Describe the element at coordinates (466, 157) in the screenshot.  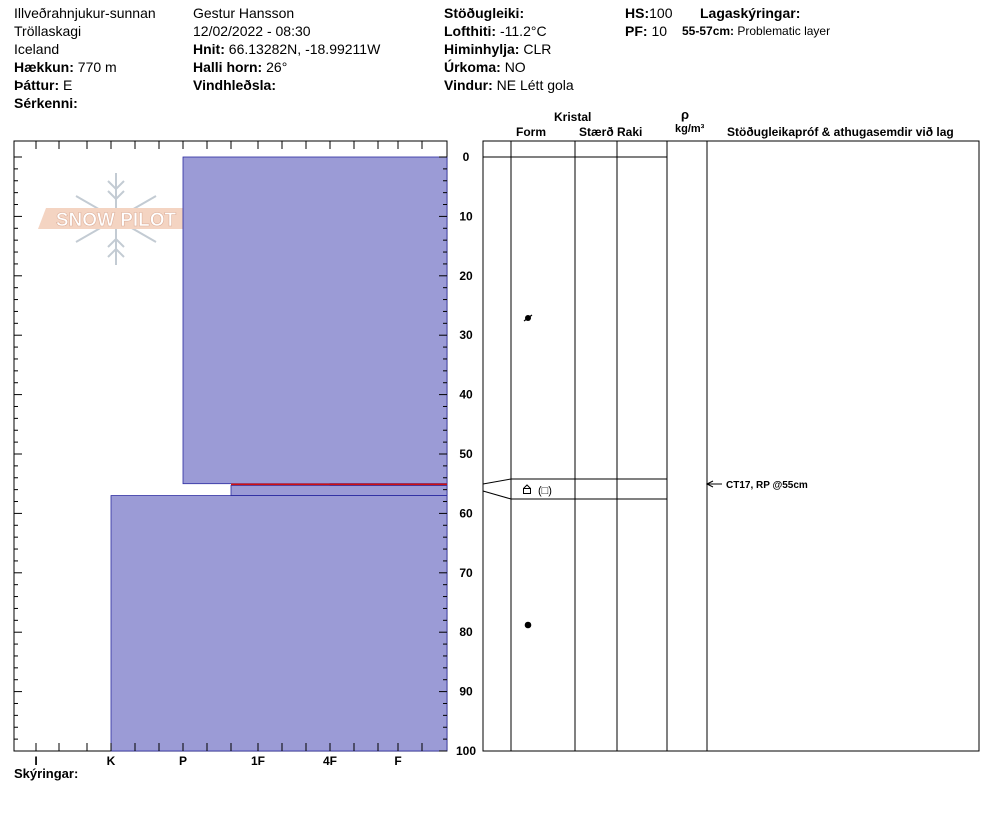
I see `depth-tick-label: 0` at that location.